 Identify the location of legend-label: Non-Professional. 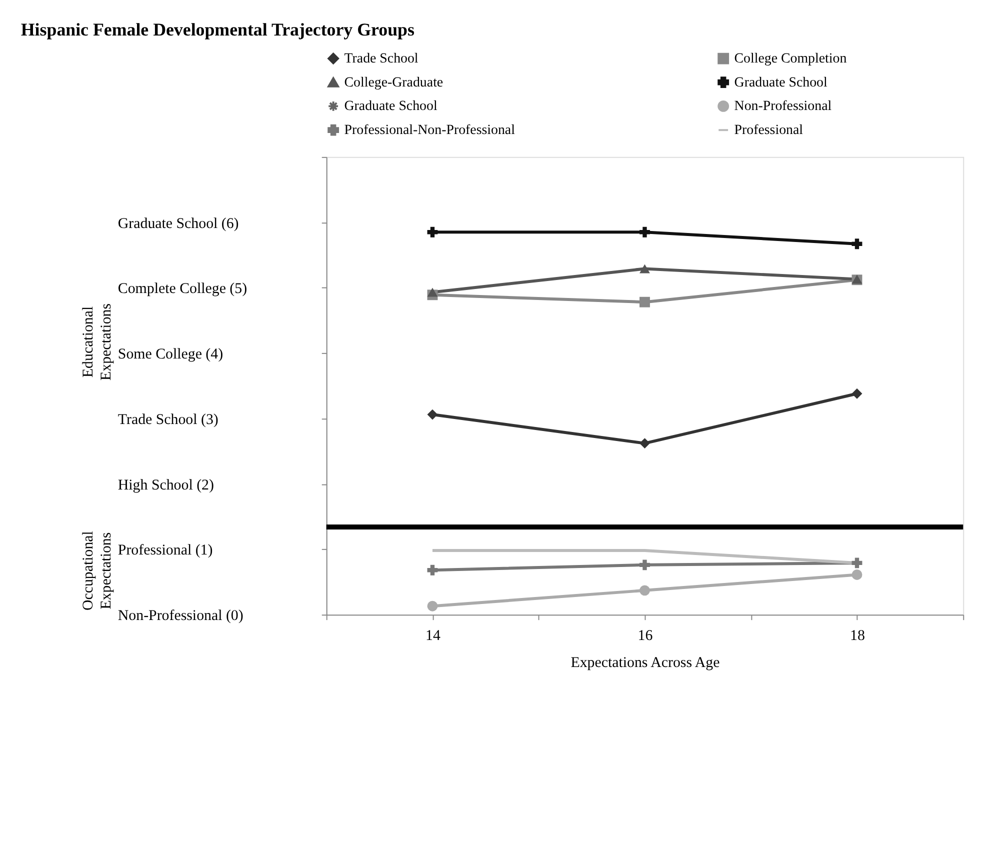
(783, 106).